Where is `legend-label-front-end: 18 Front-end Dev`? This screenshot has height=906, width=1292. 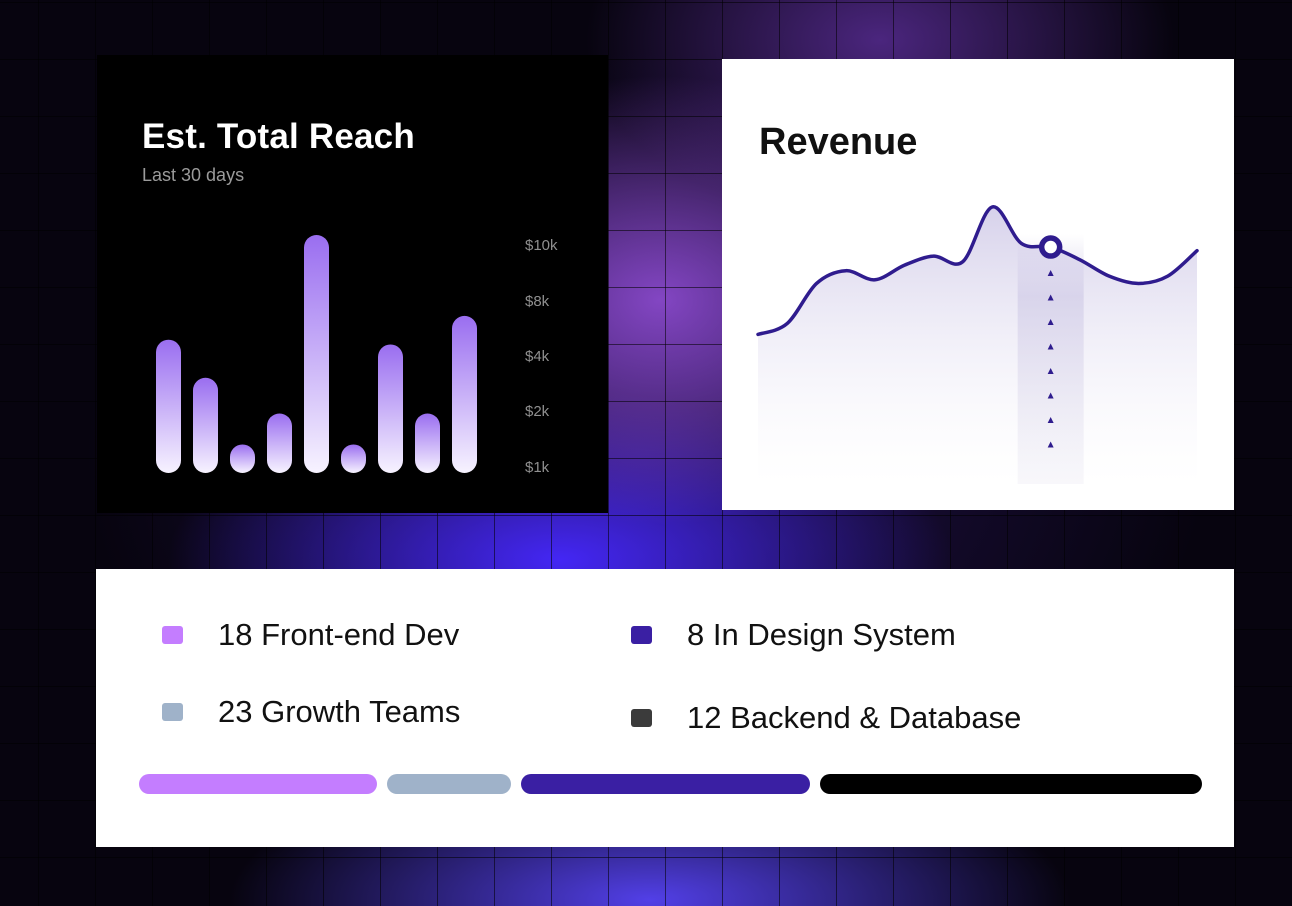 legend-label-front-end: 18 Front-end Dev is located at coordinates (339, 634).